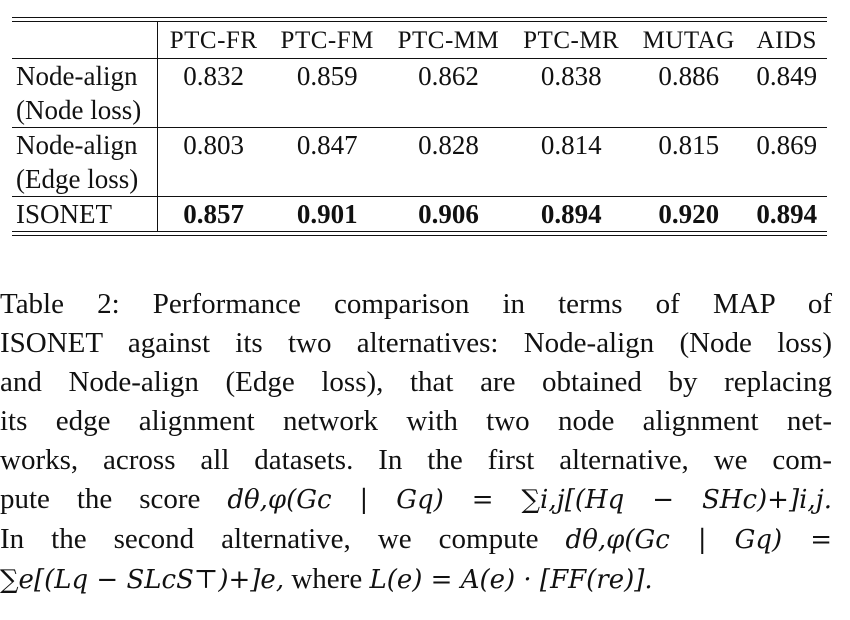 The height and width of the screenshot is (620, 850). Describe the element at coordinates (571, 40) in the screenshot. I see `col-header: PTC-MR` at that location.